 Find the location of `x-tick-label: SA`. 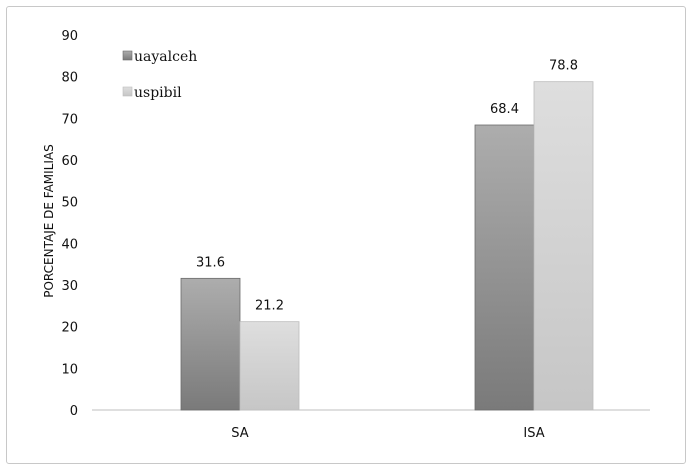

x-tick-label: SA is located at coordinates (239, 433).